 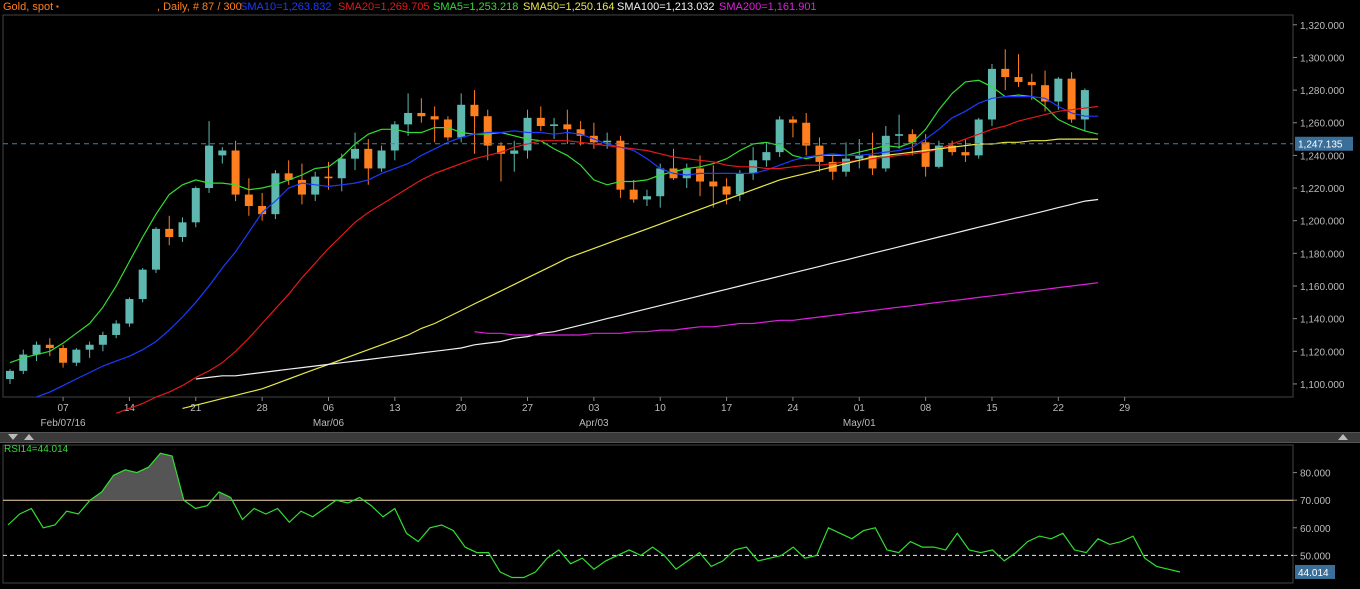 What do you see at coordinates (768, 7) in the screenshot?
I see `indicator-sma200-label: SMA200=1,161.901` at bounding box center [768, 7].